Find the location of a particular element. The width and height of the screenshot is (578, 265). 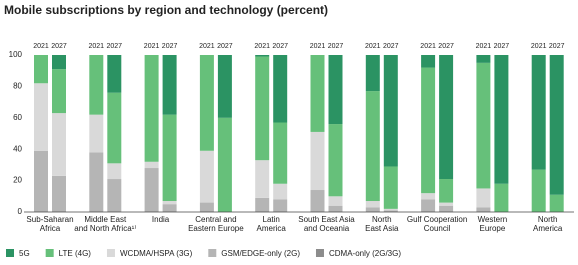

x-tick-label: Sub-Saharan Africa is located at coordinates (49, 224).